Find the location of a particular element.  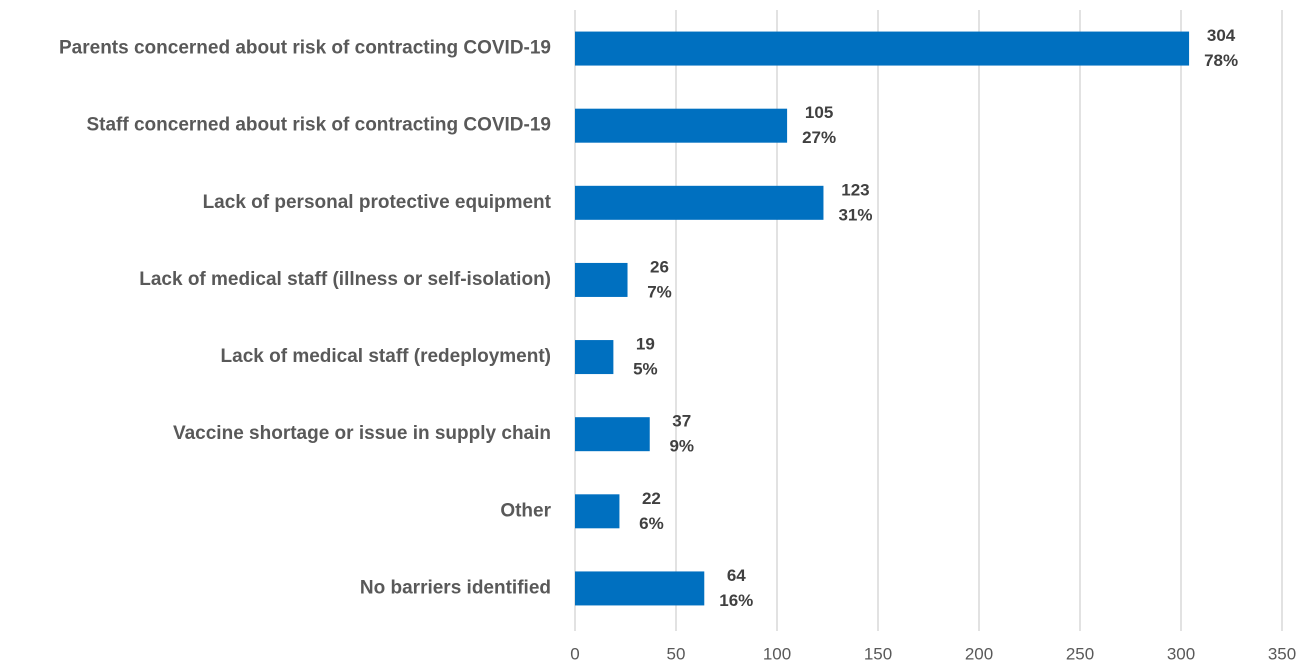

data-label: 123 is located at coordinates (855, 189).